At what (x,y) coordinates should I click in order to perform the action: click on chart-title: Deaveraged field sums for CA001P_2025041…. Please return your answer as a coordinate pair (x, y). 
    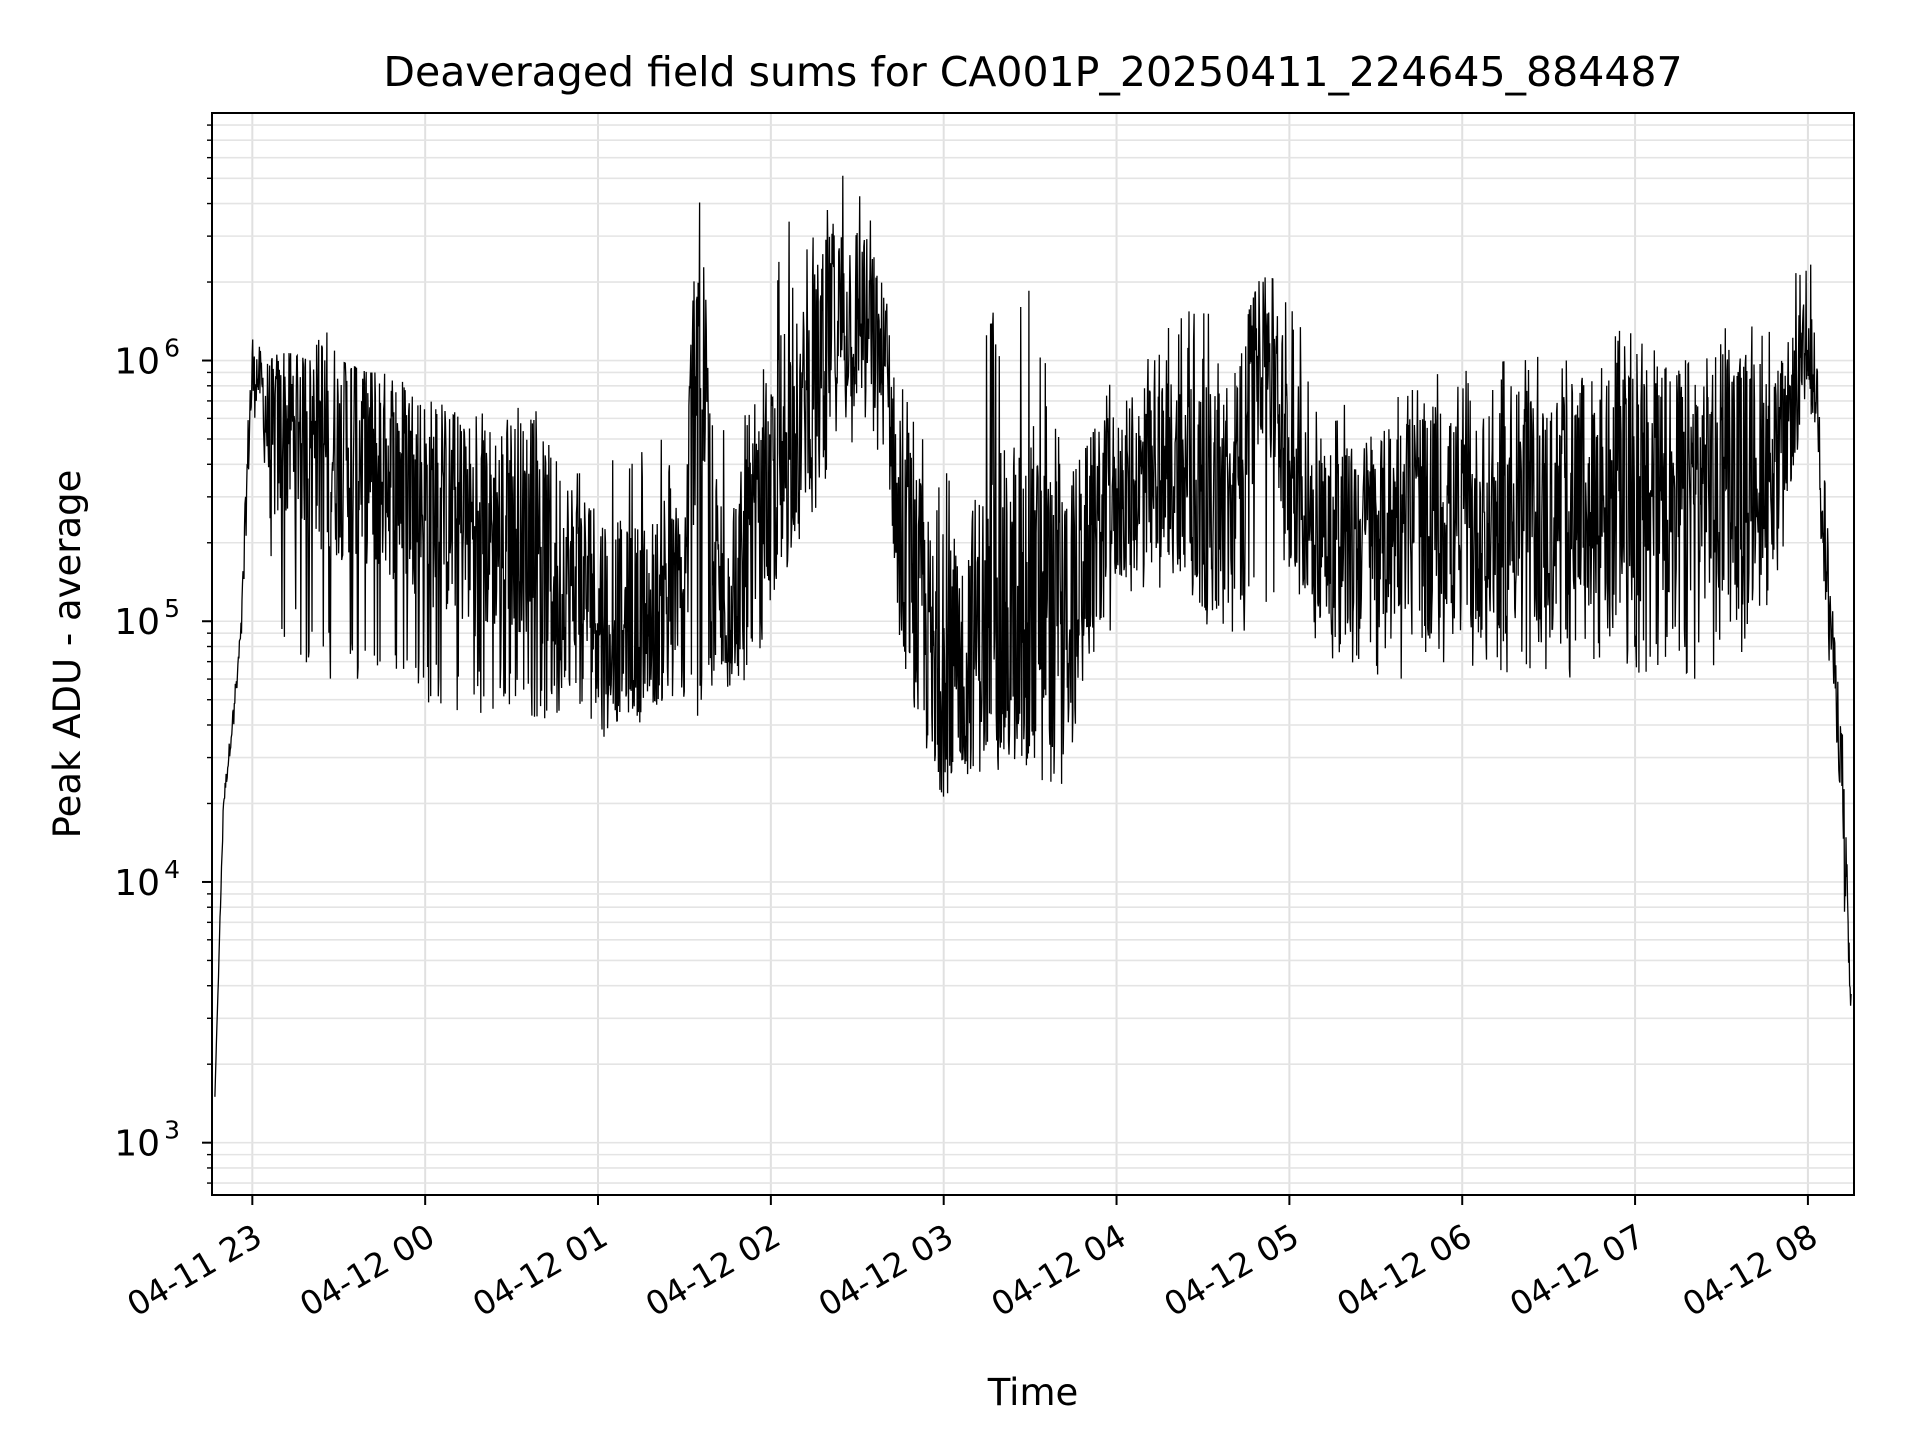
    Looking at the image, I should click on (1032, 72).